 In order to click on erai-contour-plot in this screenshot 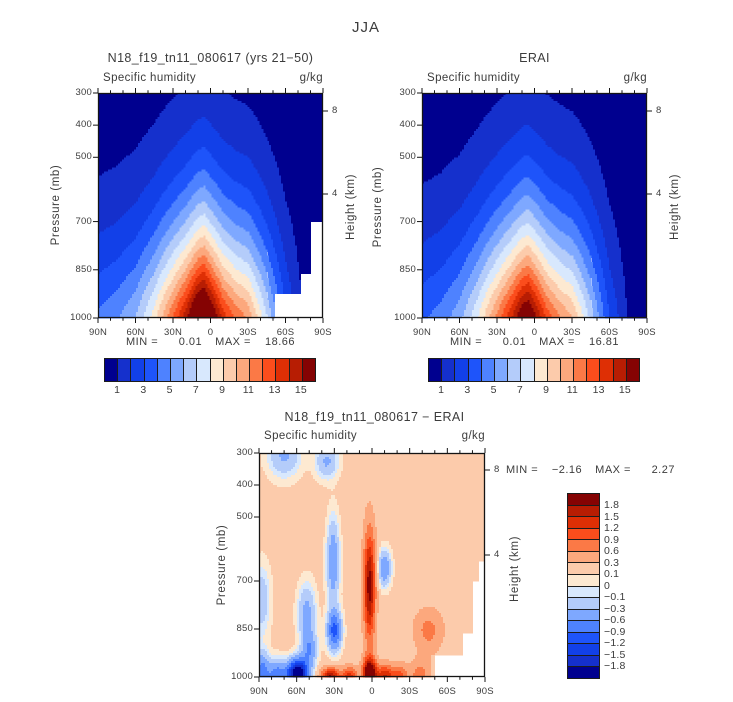, I will do `click(534, 205)`.